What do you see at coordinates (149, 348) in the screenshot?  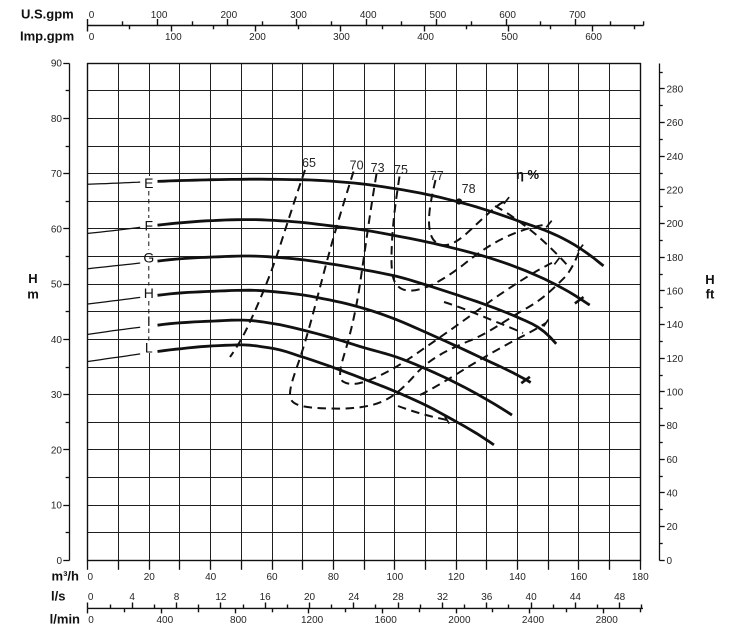 I see `svg-text: L` at bounding box center [149, 348].